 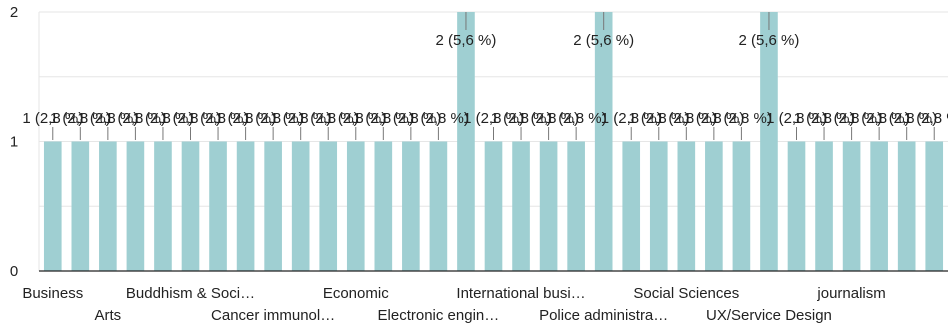 I want to click on x-tick-label: journalism, so click(x=850, y=293).